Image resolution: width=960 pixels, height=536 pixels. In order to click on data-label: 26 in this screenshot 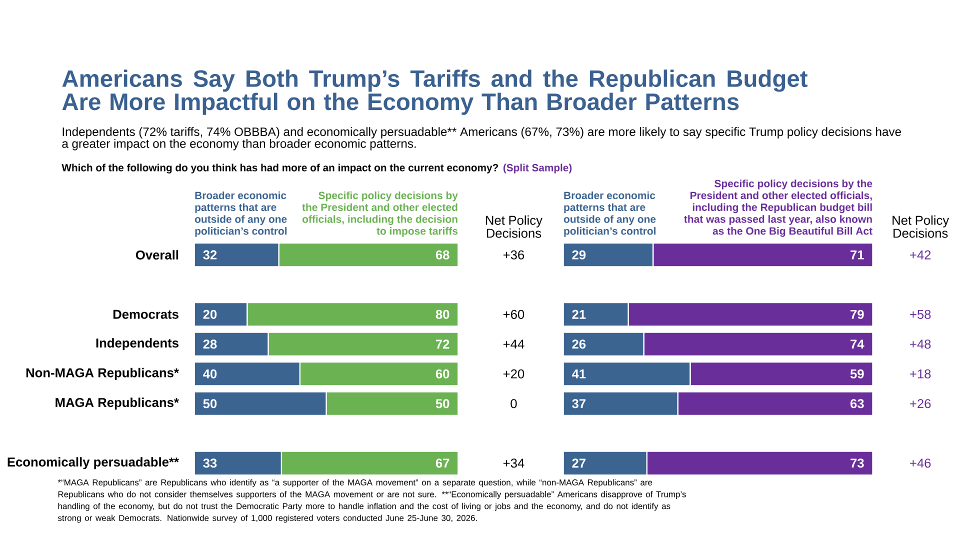, I will do `click(579, 344)`.